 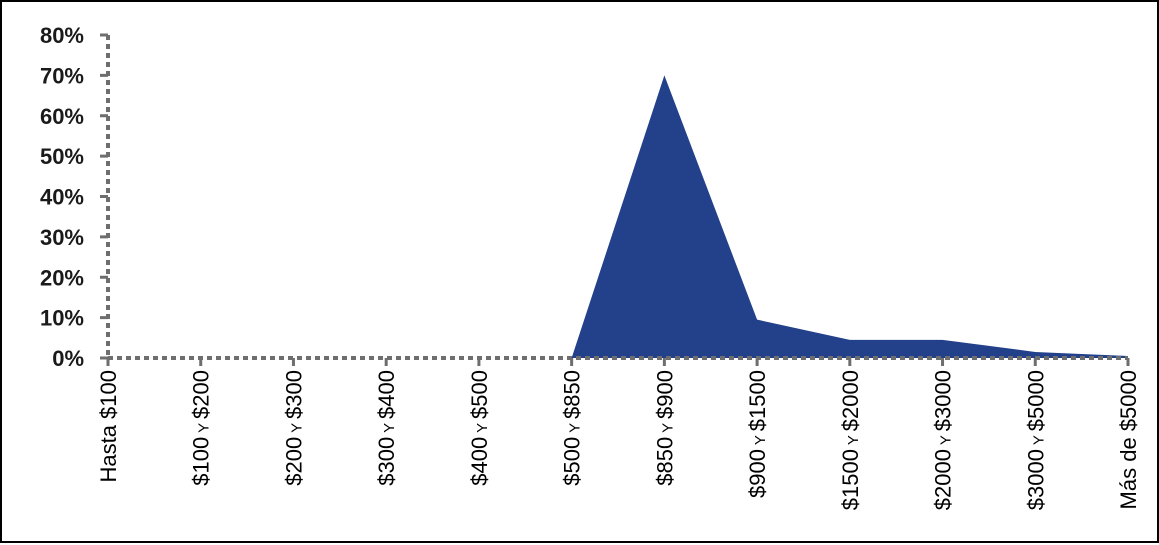 I want to click on y-tick-labels: 0% 10% 20% 30% 40% 50% 60% 70% 80%, so click(x=74, y=197).